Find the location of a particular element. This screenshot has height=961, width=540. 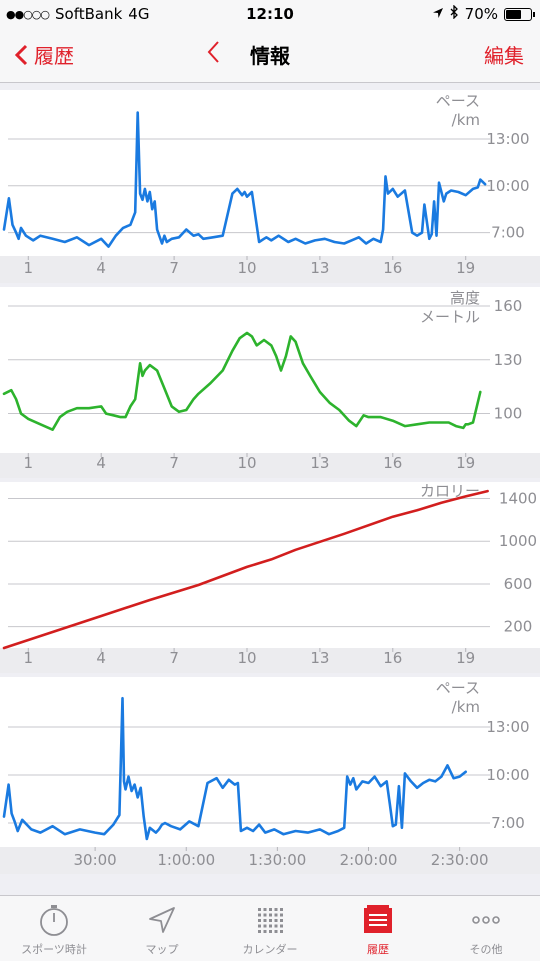

history-icon is located at coordinates (378, 919).